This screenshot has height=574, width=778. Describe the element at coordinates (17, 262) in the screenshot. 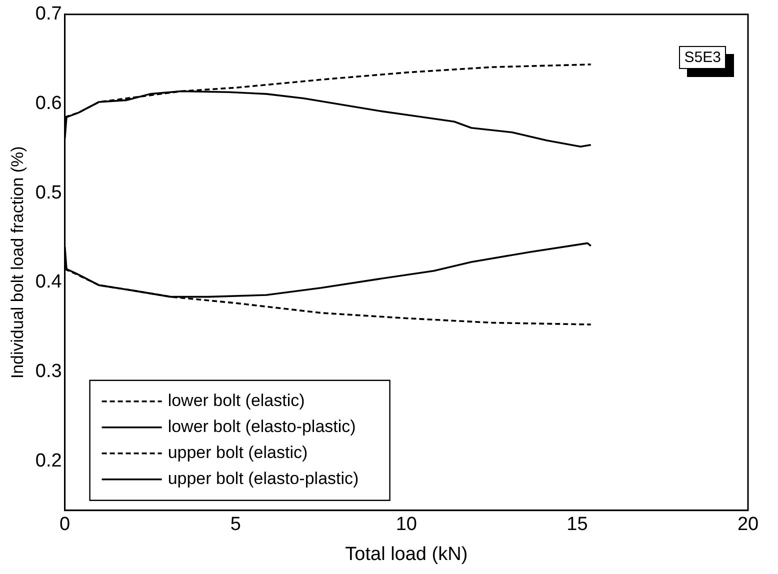

I see `y-axis-title: Individual bolt load fraction (%)` at that location.